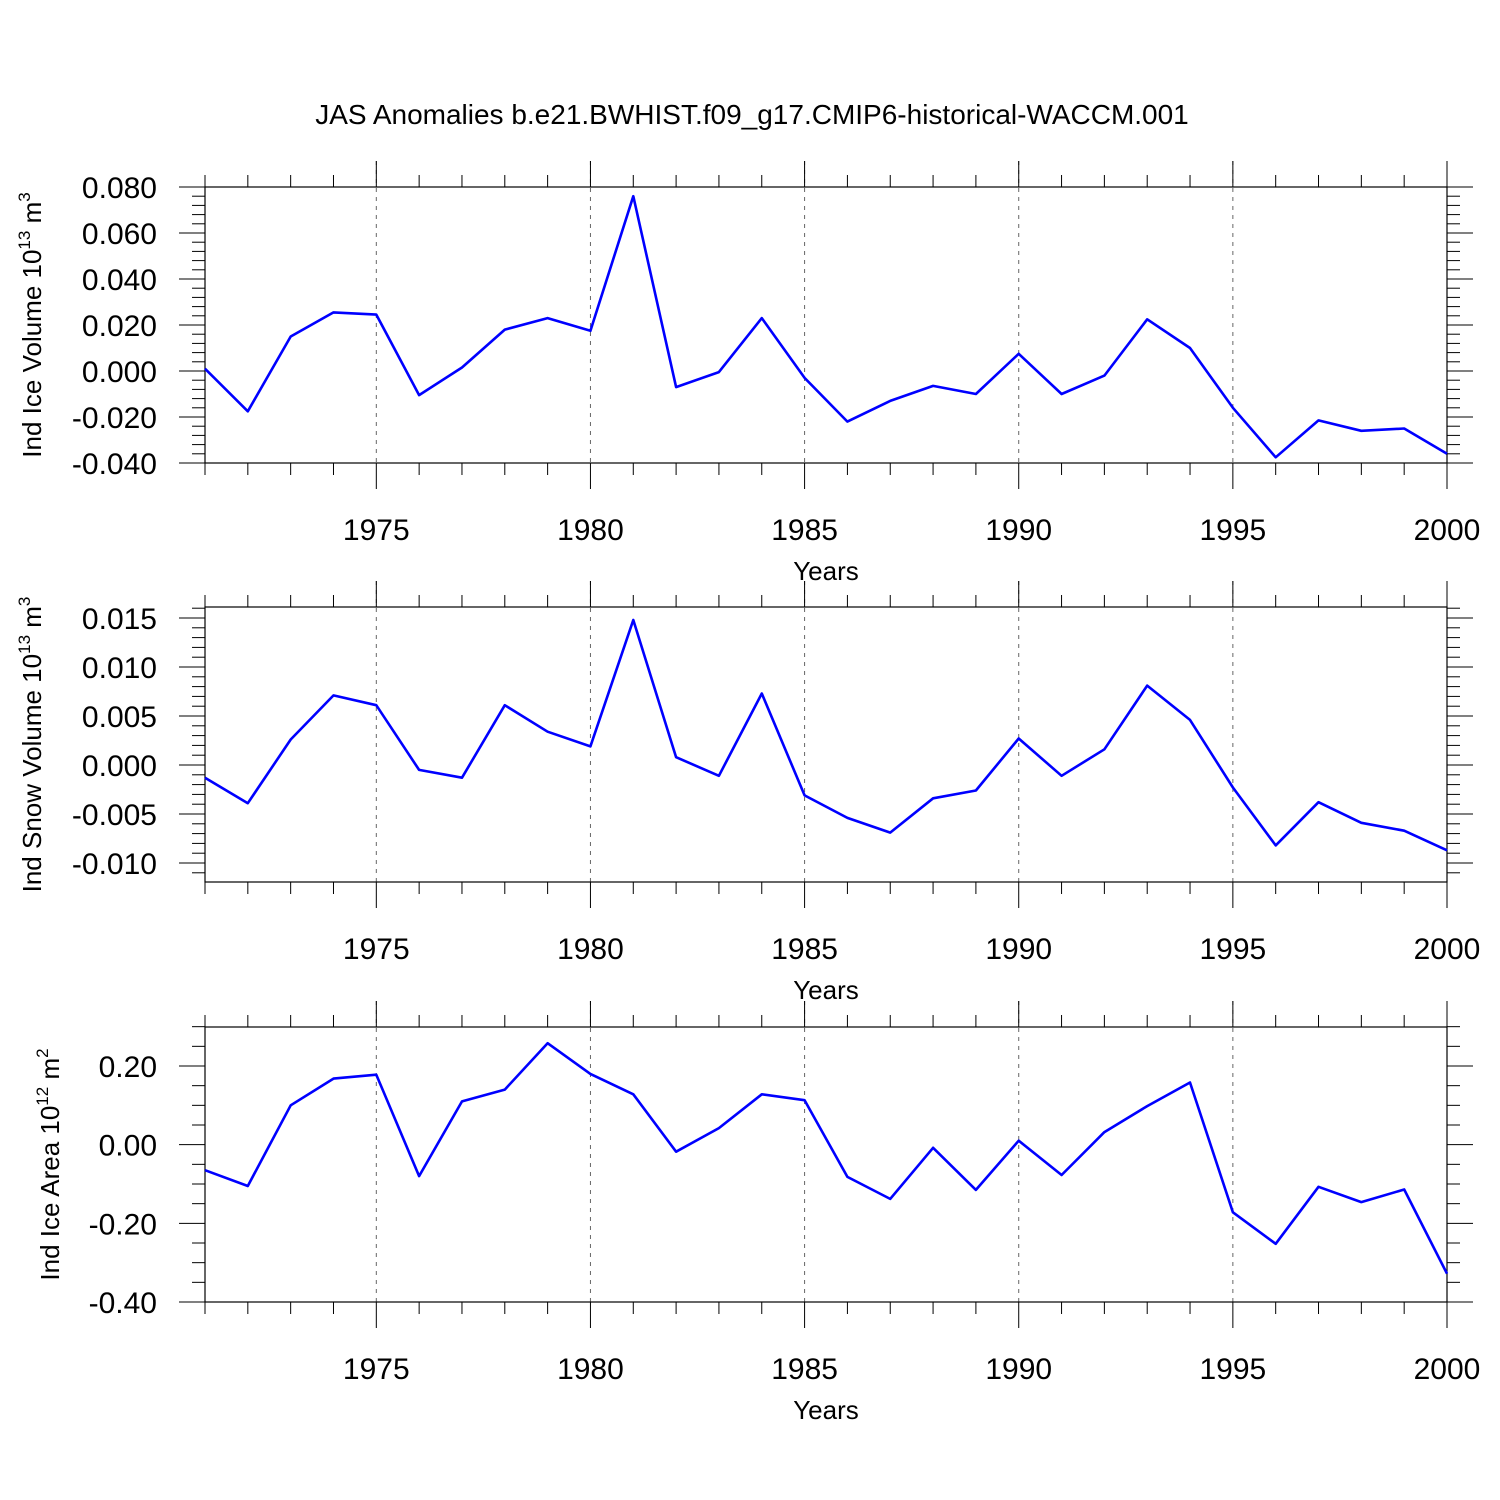  I want to click on y-axis-label: Ind Ice Volume 1013 m3, so click(31, 324).